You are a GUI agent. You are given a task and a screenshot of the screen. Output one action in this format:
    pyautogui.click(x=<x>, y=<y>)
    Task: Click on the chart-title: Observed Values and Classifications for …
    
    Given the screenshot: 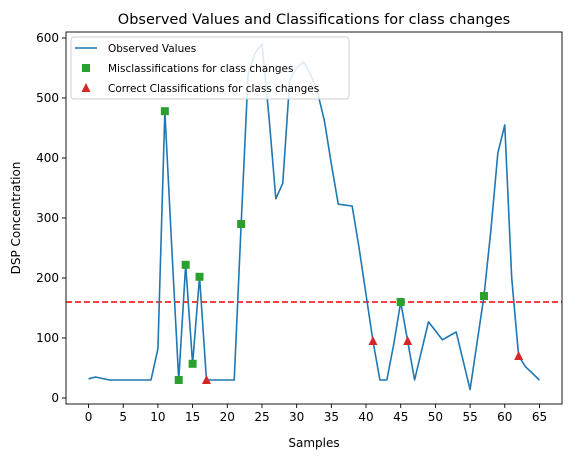 What is the action you would take?
    pyautogui.click(x=314, y=20)
    